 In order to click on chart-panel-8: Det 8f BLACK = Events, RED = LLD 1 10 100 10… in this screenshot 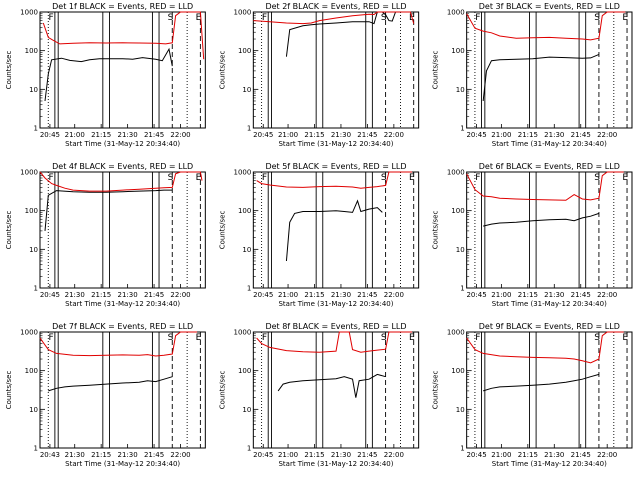, I will do `click(319, 395)`.